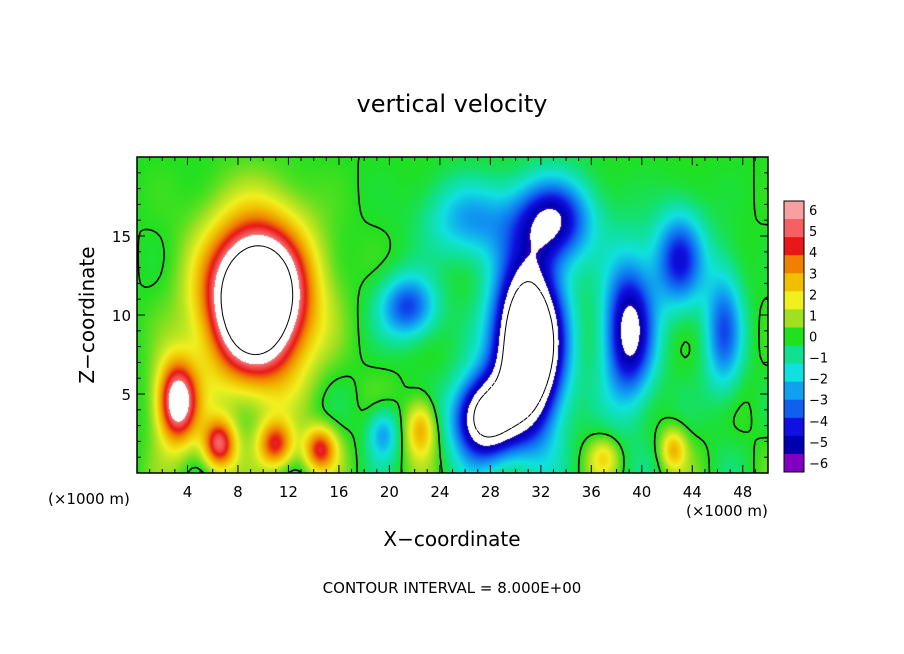 The image size is (904, 654). Describe the element at coordinates (813, 253) in the screenshot. I see `colorbar-label: 4` at that location.